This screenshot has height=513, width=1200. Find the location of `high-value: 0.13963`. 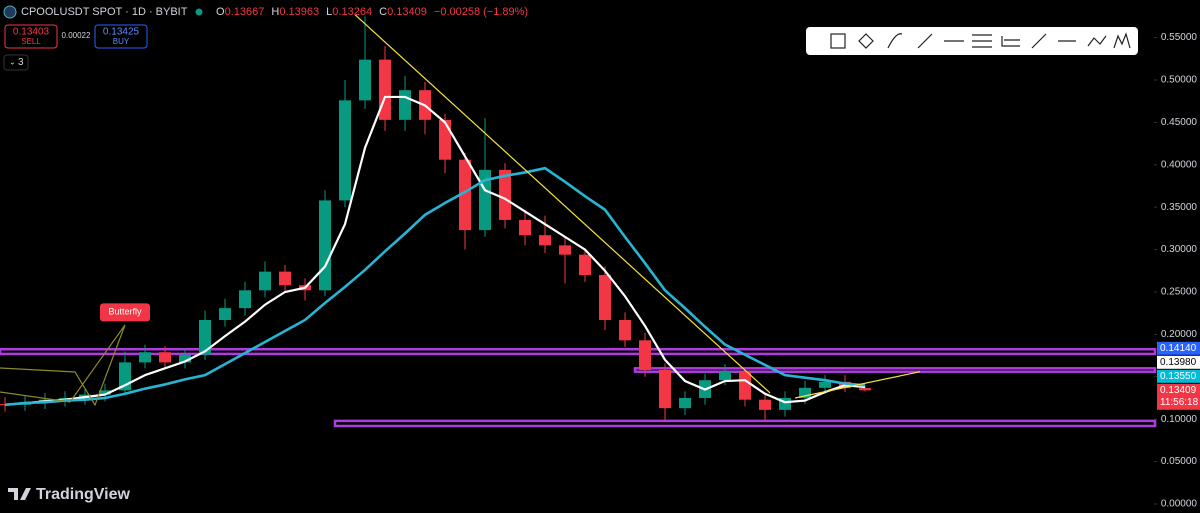

high-value: 0.13963 is located at coordinates (299, 12).